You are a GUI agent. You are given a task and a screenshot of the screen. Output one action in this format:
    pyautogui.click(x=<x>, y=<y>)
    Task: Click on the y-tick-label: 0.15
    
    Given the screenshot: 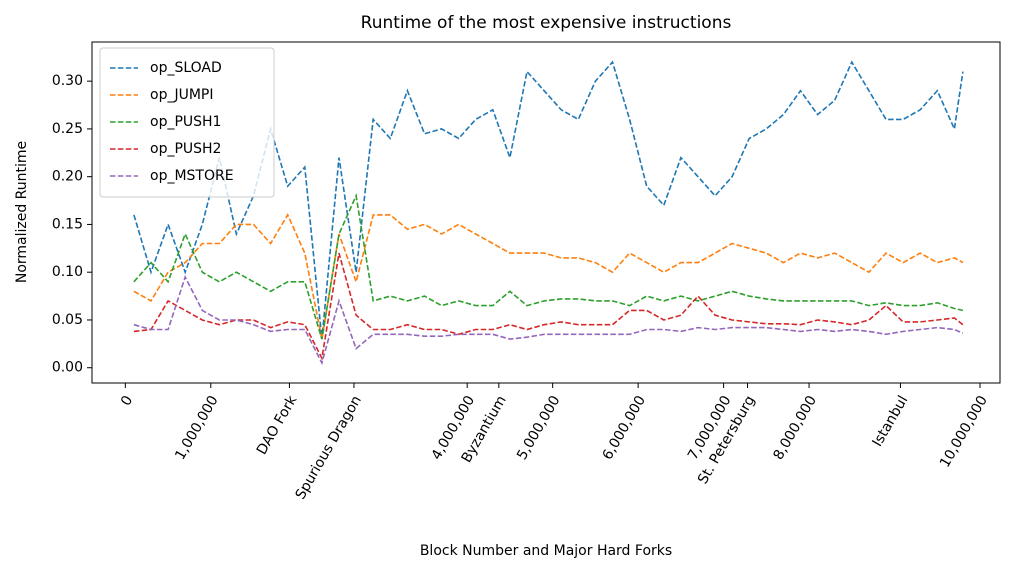 What is the action you would take?
    pyautogui.click(x=67, y=224)
    